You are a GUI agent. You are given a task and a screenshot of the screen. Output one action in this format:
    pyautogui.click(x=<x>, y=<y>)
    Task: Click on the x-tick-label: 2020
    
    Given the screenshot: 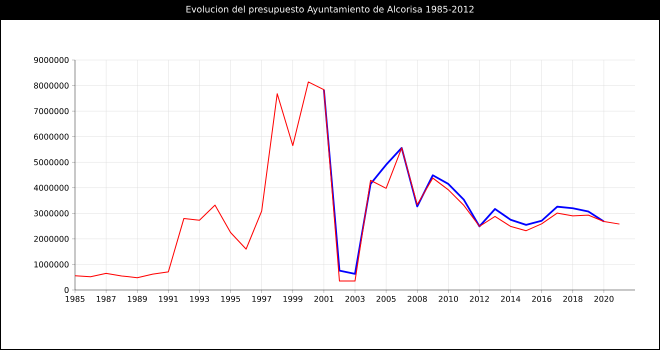 What is the action you would take?
    pyautogui.click(x=604, y=299)
    